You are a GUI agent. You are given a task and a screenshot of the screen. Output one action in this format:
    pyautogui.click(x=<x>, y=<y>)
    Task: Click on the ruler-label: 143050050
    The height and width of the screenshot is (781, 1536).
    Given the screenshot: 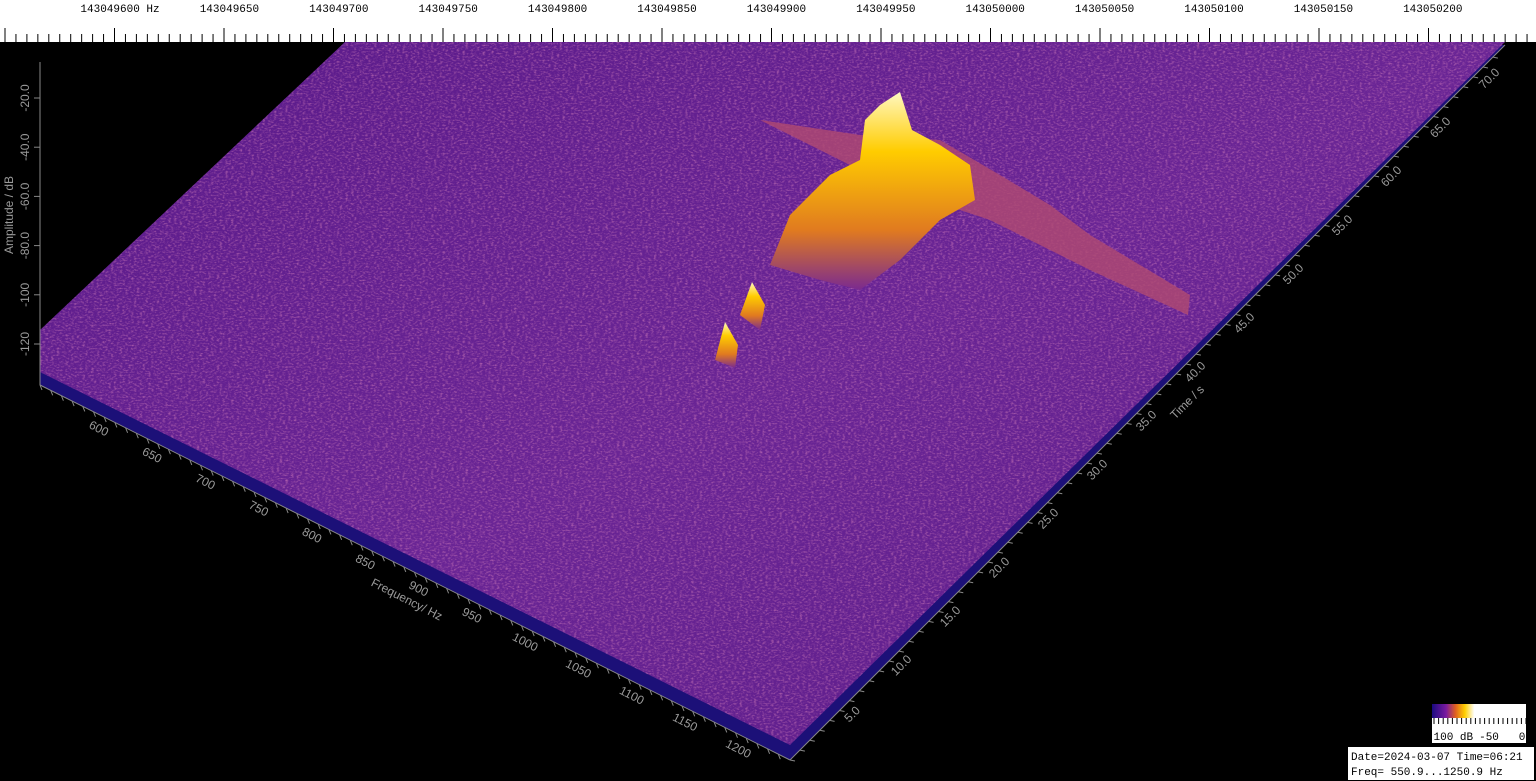 What is the action you would take?
    pyautogui.click(x=1104, y=10)
    